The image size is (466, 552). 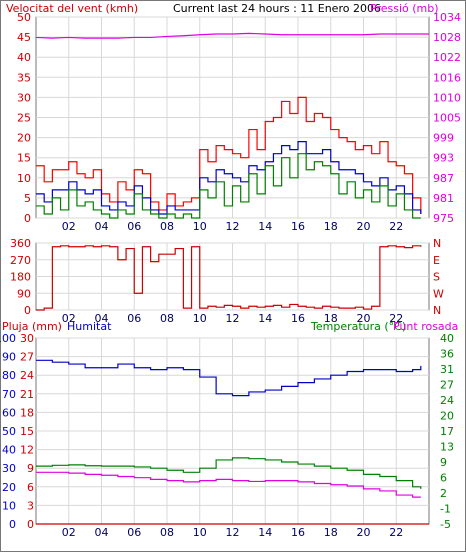 I want to click on panel-1-right-tick-label: 999, so click(x=443, y=138).